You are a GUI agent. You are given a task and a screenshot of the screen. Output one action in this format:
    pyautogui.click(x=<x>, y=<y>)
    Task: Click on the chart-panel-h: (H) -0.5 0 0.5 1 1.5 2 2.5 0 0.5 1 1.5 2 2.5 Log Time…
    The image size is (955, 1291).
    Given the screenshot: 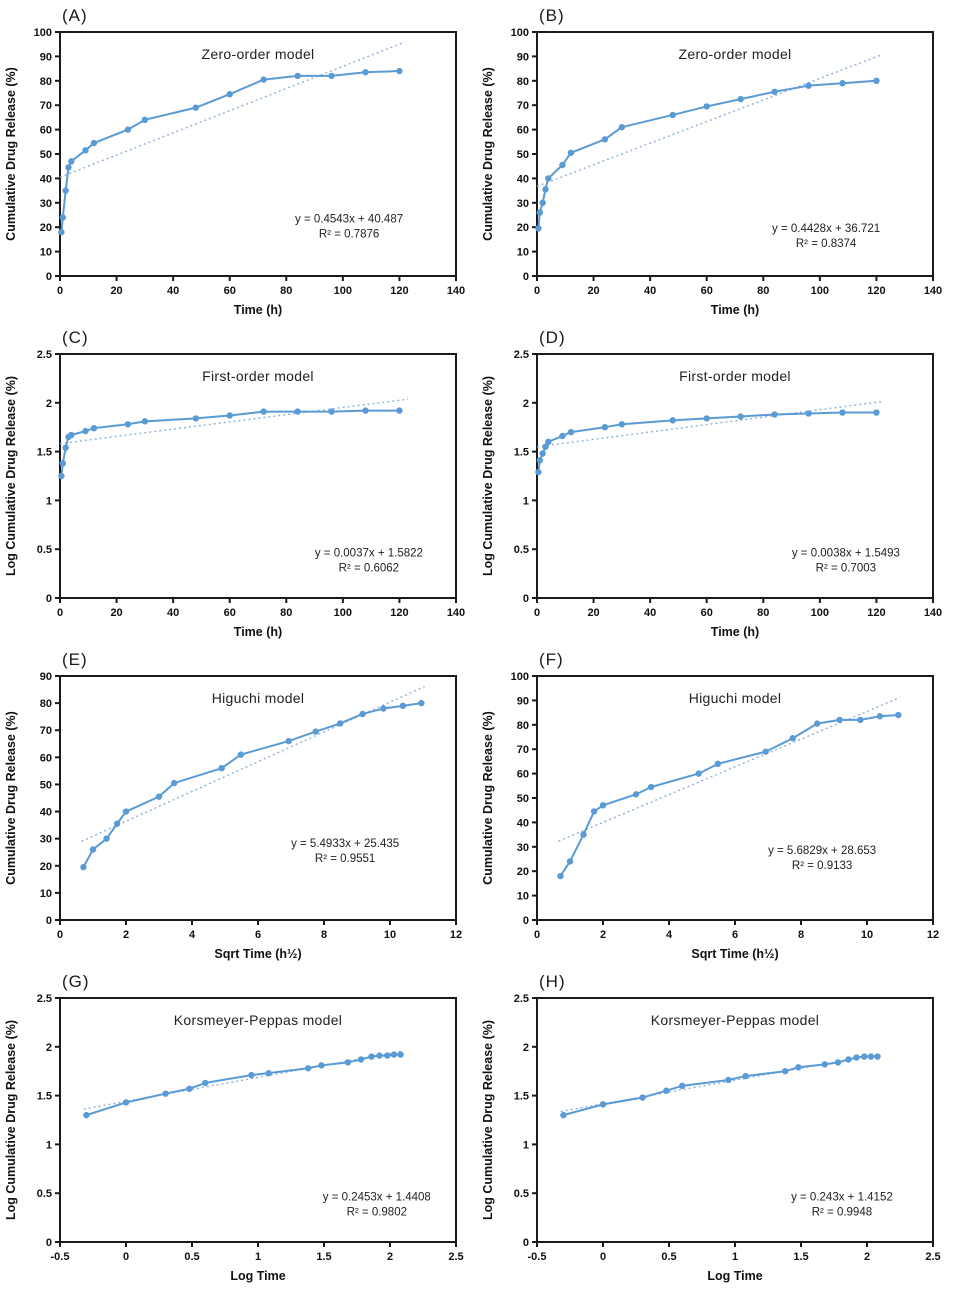 What is the action you would take?
    pyautogui.click(x=716, y=1127)
    